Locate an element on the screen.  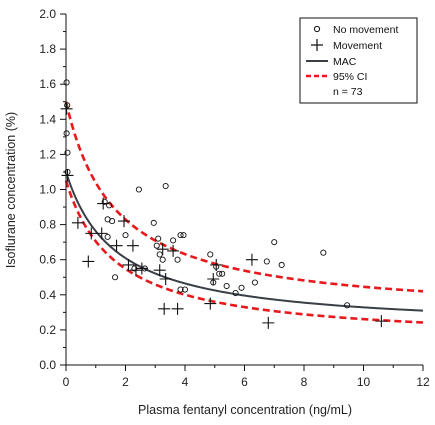
legend-label-movement: Movement is located at coordinates (357, 46).